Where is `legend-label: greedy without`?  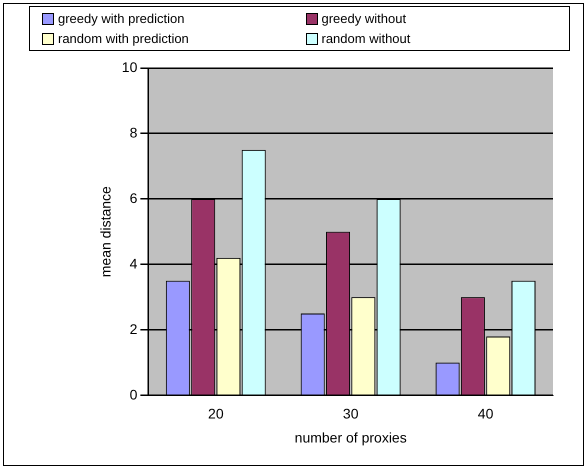
legend-label: greedy without is located at coordinates (364, 18).